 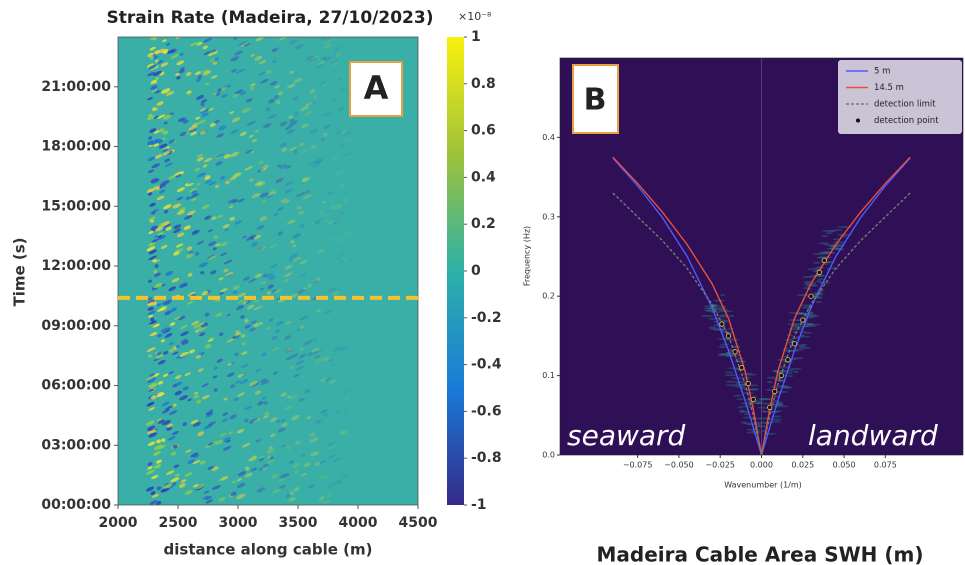 I want to click on x-tick-label: 0.075, so click(x=885, y=465).